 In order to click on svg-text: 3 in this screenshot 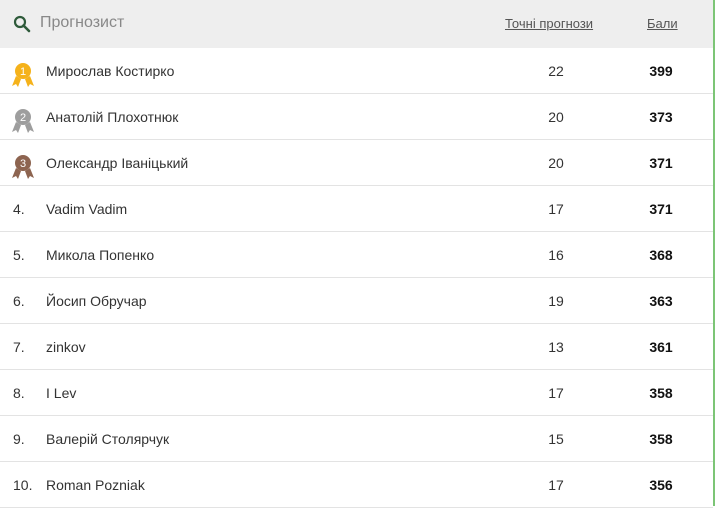, I will do `click(23, 164)`.